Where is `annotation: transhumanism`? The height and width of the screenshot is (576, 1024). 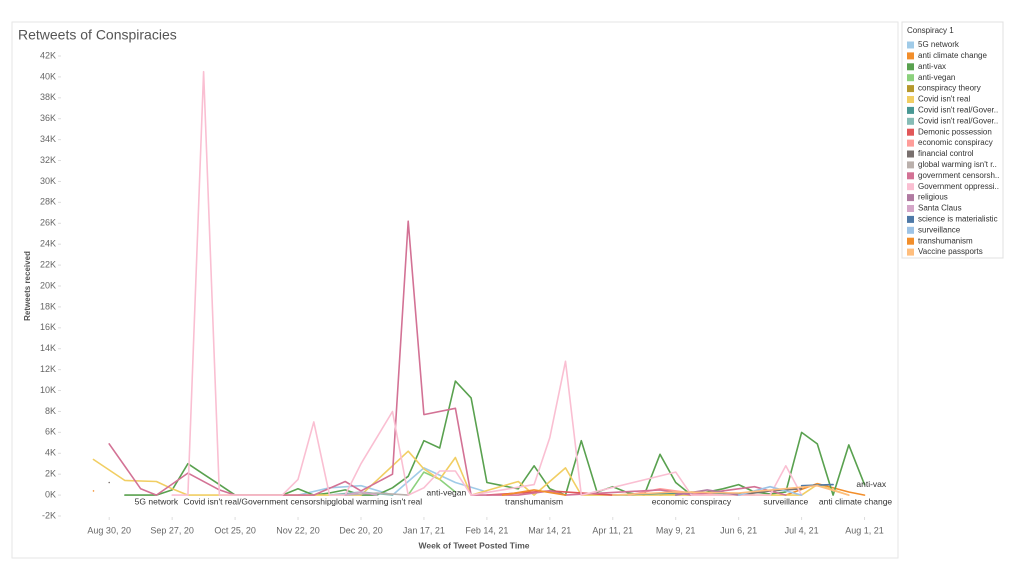
annotation: transhumanism is located at coordinates (534, 502).